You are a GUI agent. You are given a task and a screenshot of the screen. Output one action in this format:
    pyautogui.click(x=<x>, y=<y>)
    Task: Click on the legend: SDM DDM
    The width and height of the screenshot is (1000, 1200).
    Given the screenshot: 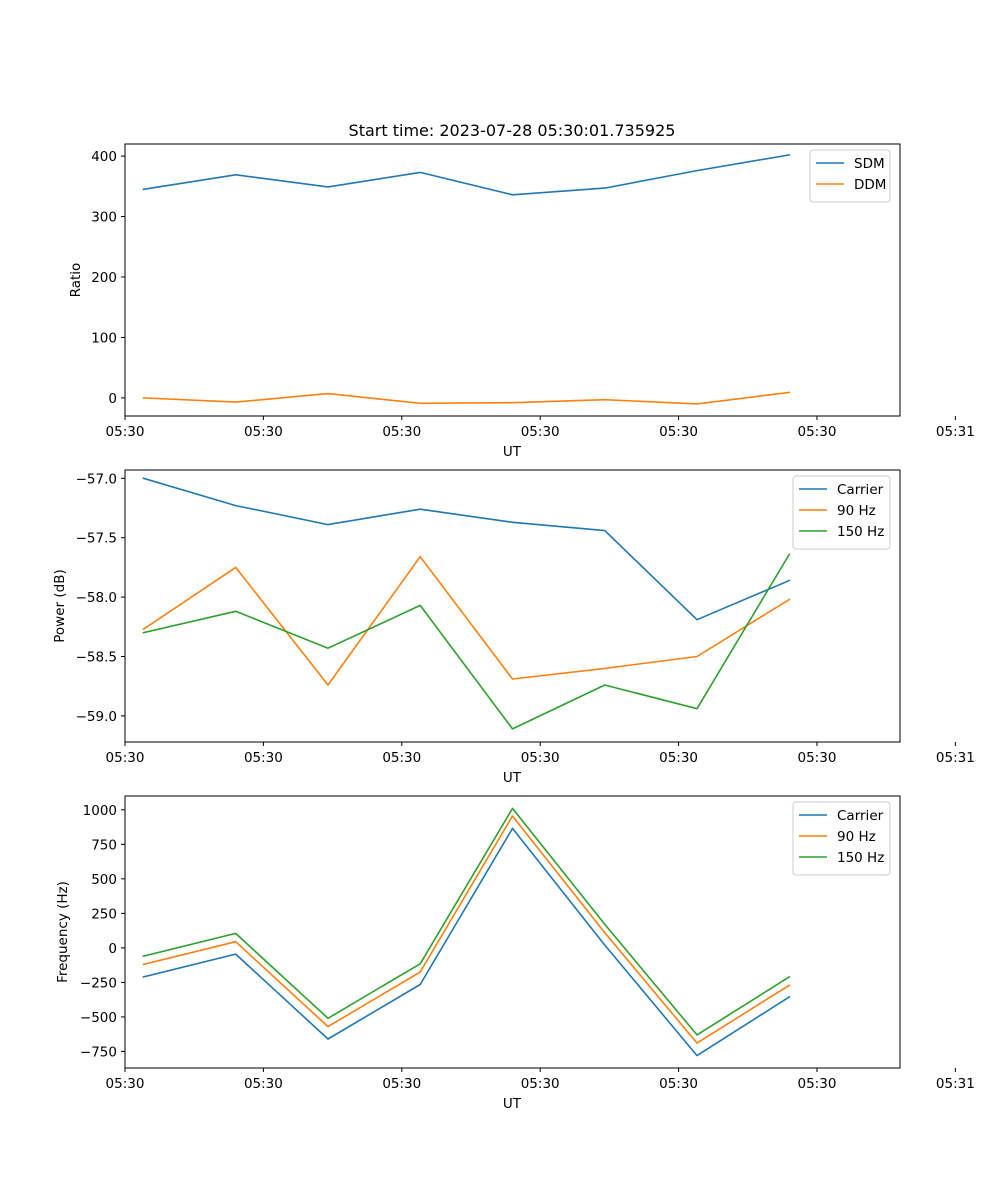 What is the action you would take?
    pyautogui.click(x=850, y=176)
    